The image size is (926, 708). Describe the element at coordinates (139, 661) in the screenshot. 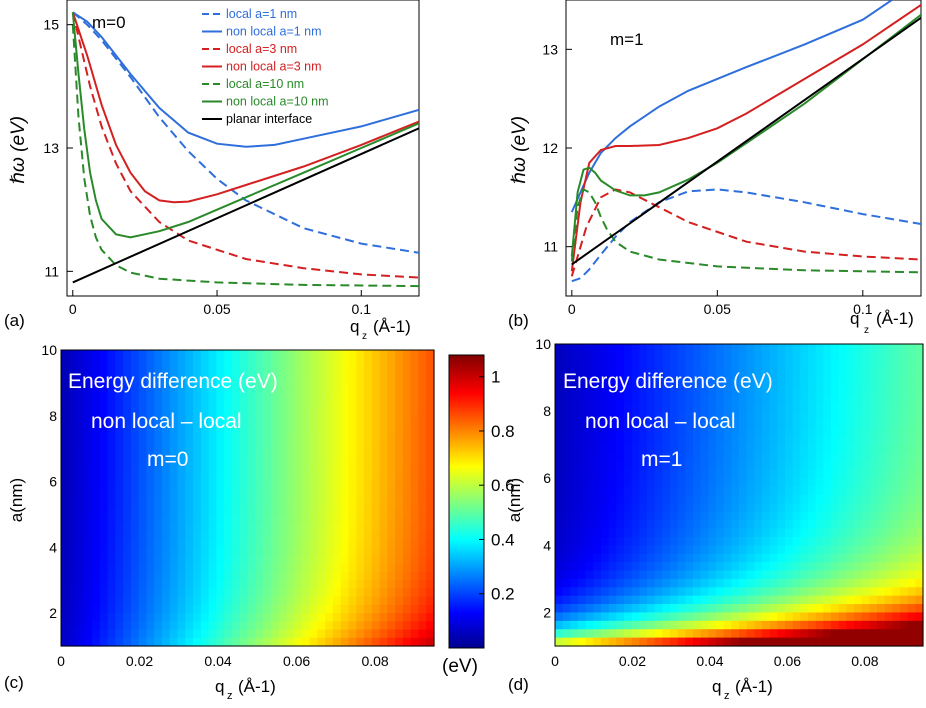

I see `panel-c-xtick-label: 0.02` at that location.